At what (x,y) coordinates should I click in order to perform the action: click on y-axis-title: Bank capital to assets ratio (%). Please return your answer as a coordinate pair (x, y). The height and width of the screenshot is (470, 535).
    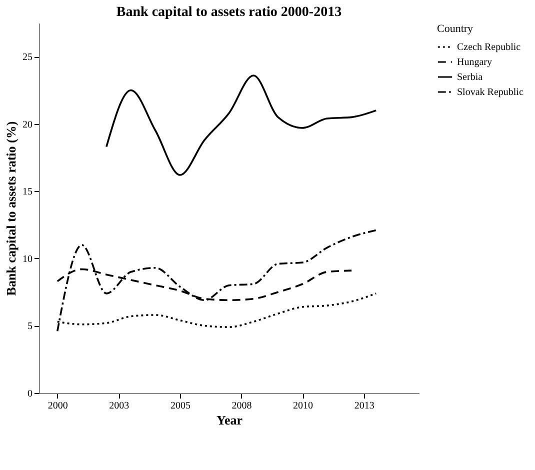
    Looking at the image, I should click on (11, 208).